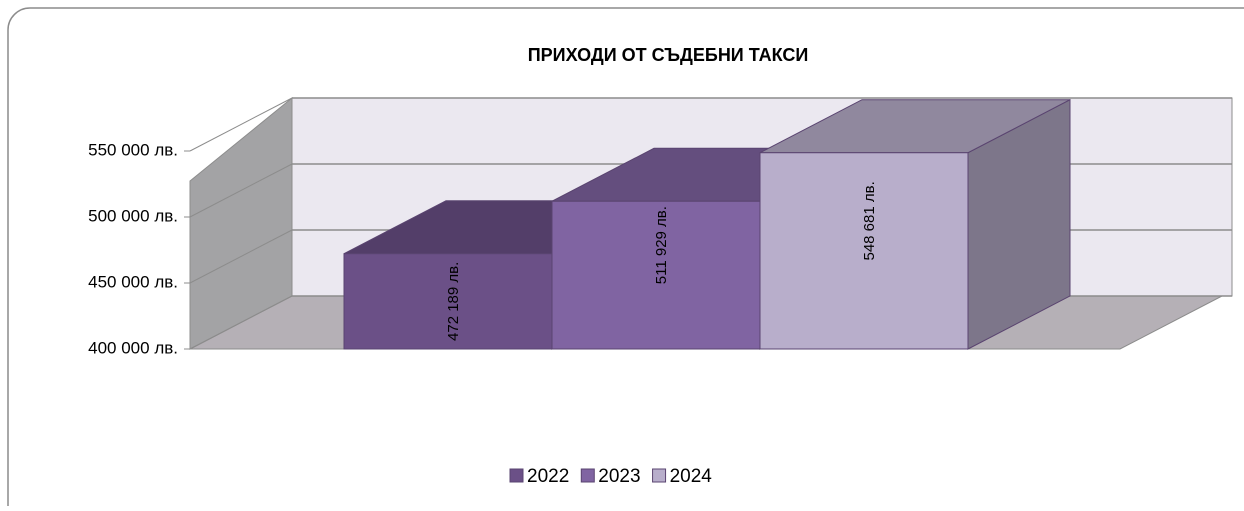  Describe the element at coordinates (619, 476) in the screenshot. I see `legend-label: 2023` at that location.